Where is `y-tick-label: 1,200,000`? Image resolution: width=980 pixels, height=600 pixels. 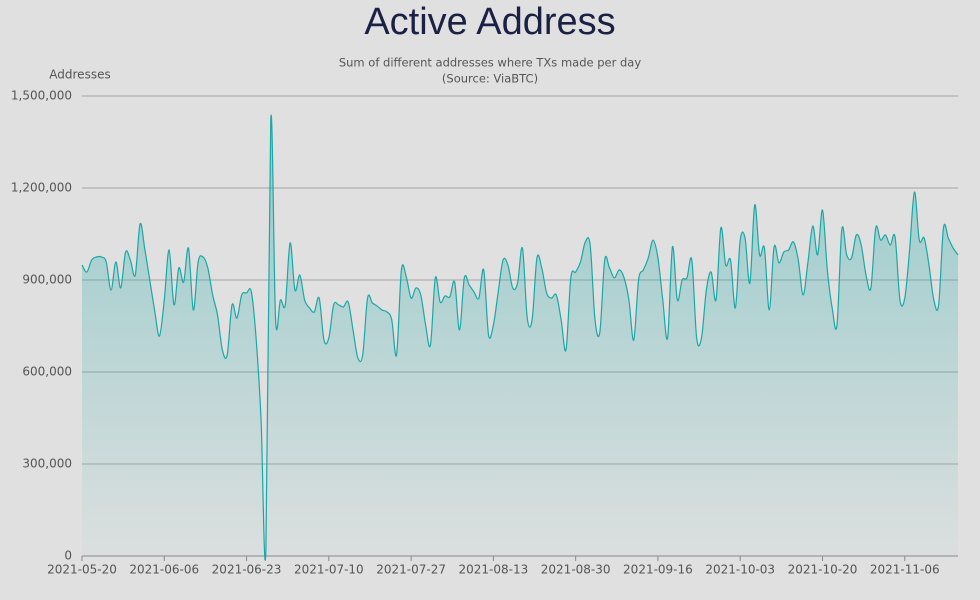
y-tick-label: 1,200,000 is located at coordinates (41, 188).